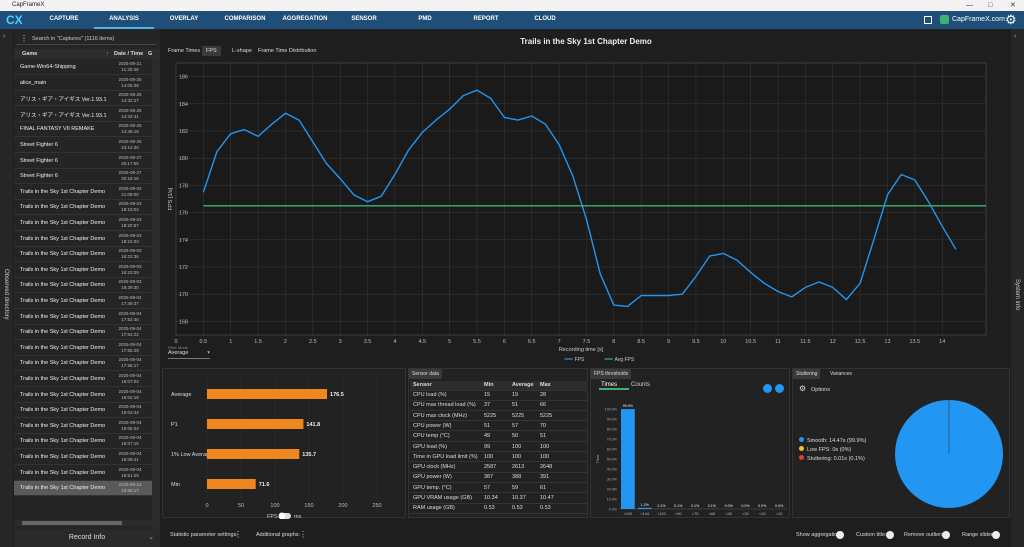 The width and height of the screenshot is (1024, 547). I want to click on sensor-cell: 61, so click(543, 487).